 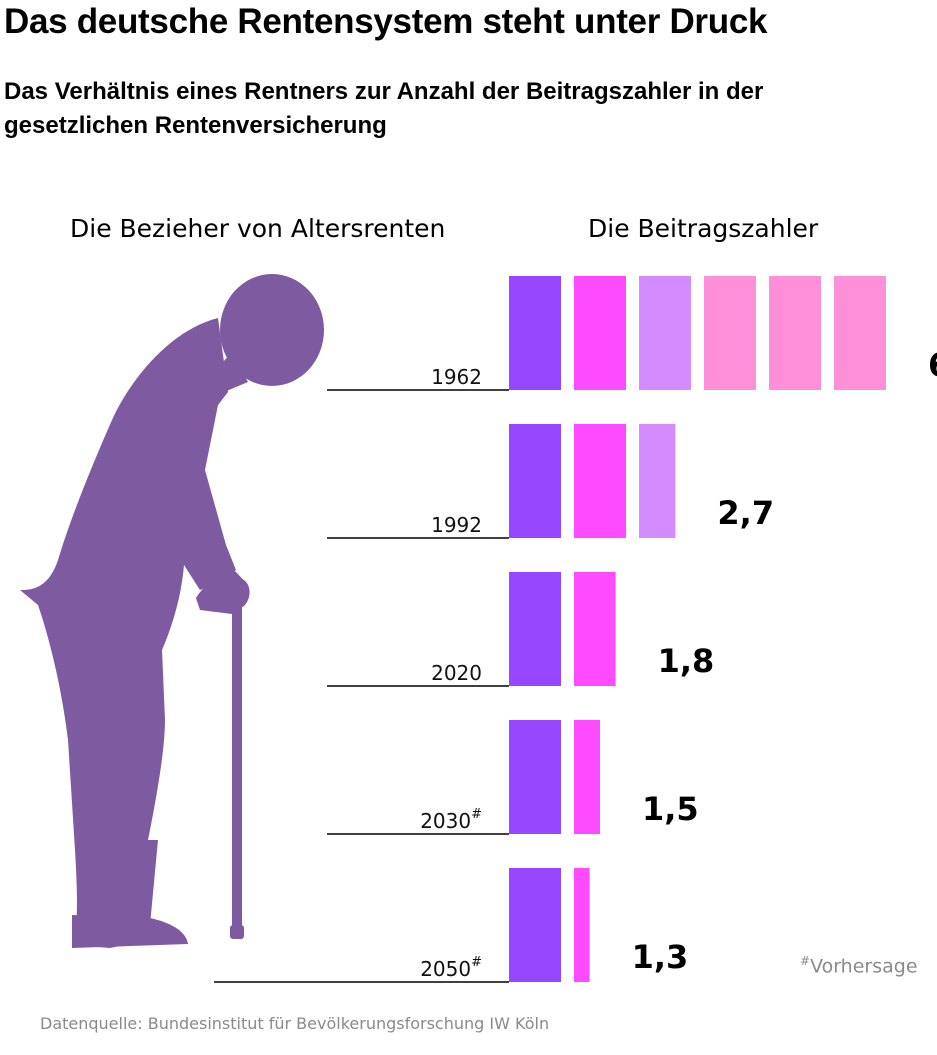 What do you see at coordinates (451, 820) in the screenshot?
I see `year-label: 2030#` at bounding box center [451, 820].